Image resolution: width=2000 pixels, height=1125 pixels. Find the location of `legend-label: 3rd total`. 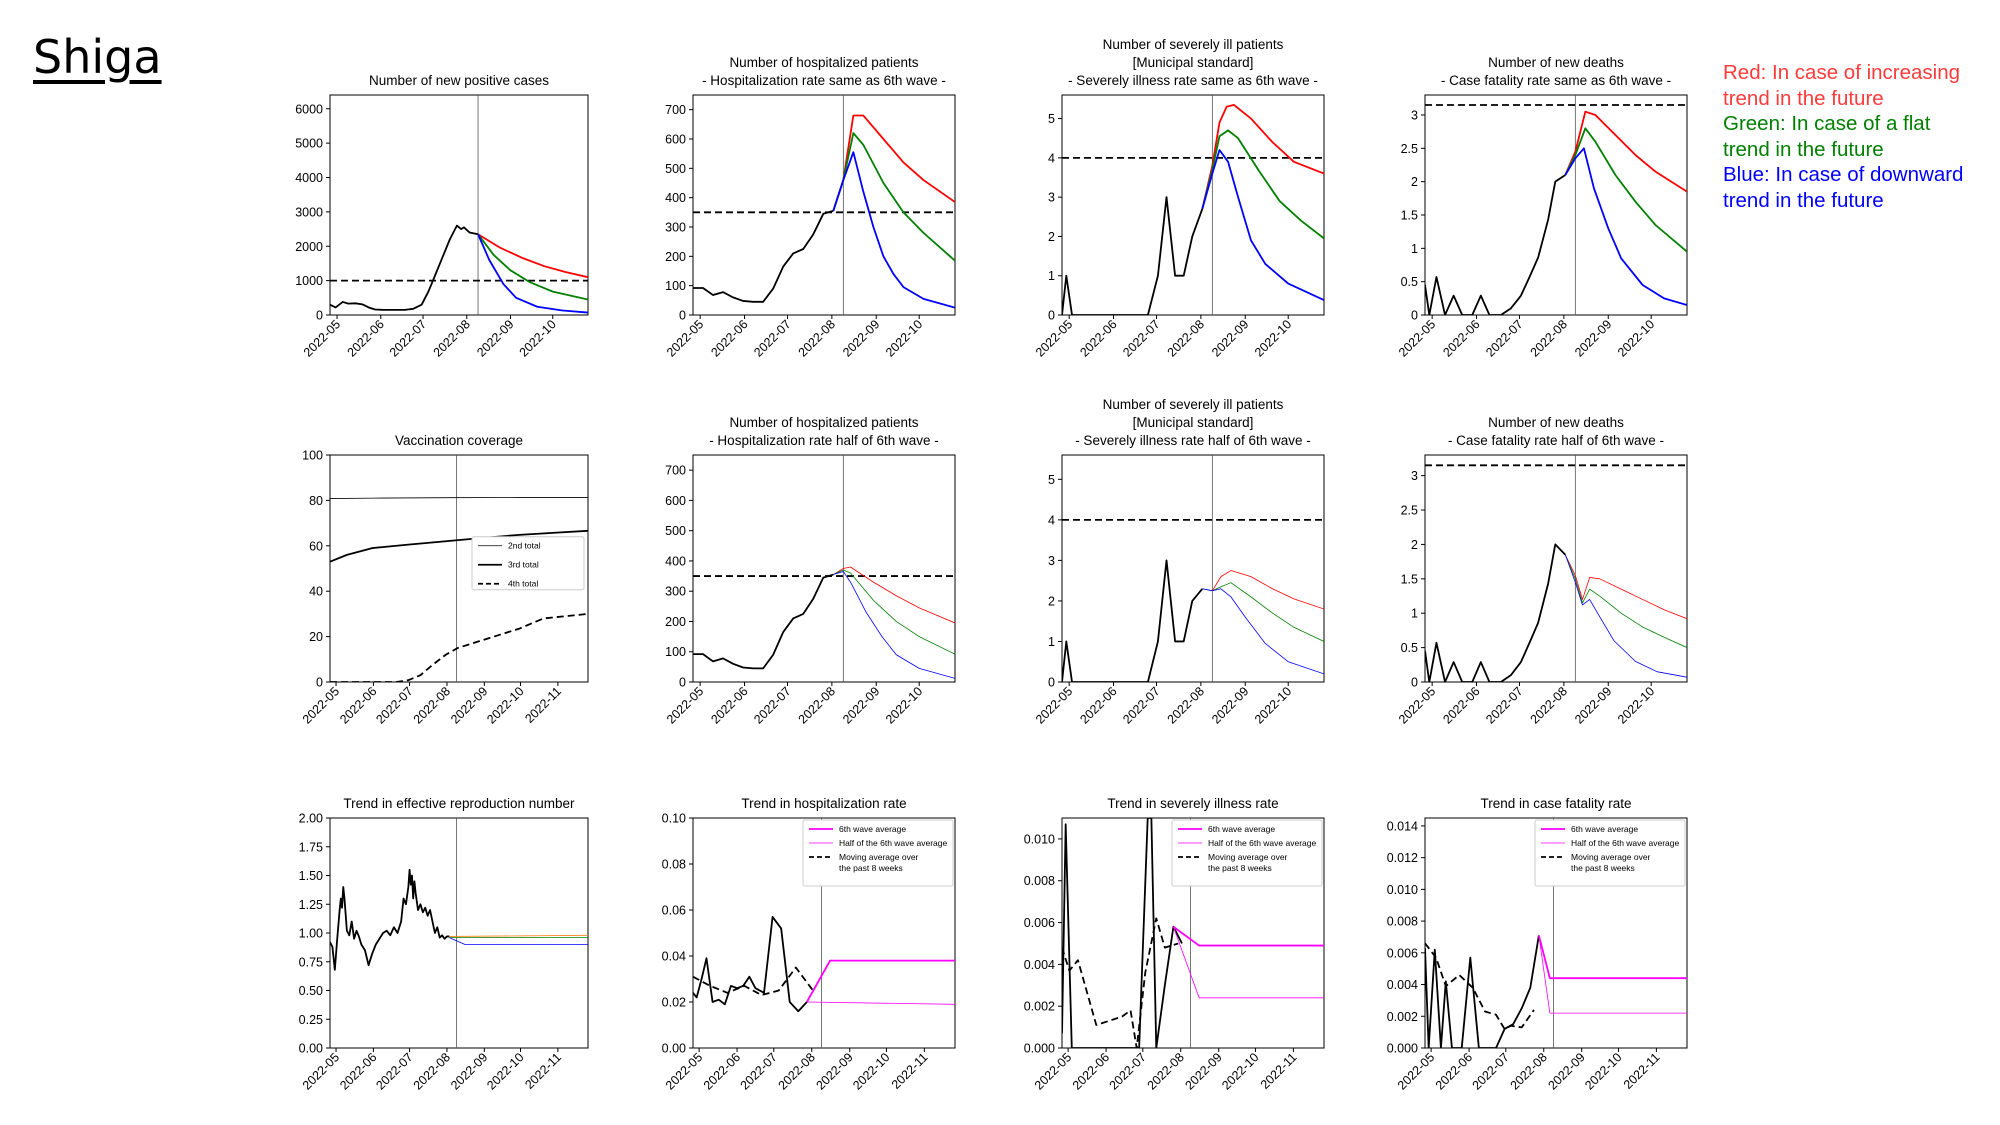

legend-label: 3rd total is located at coordinates (523, 565).